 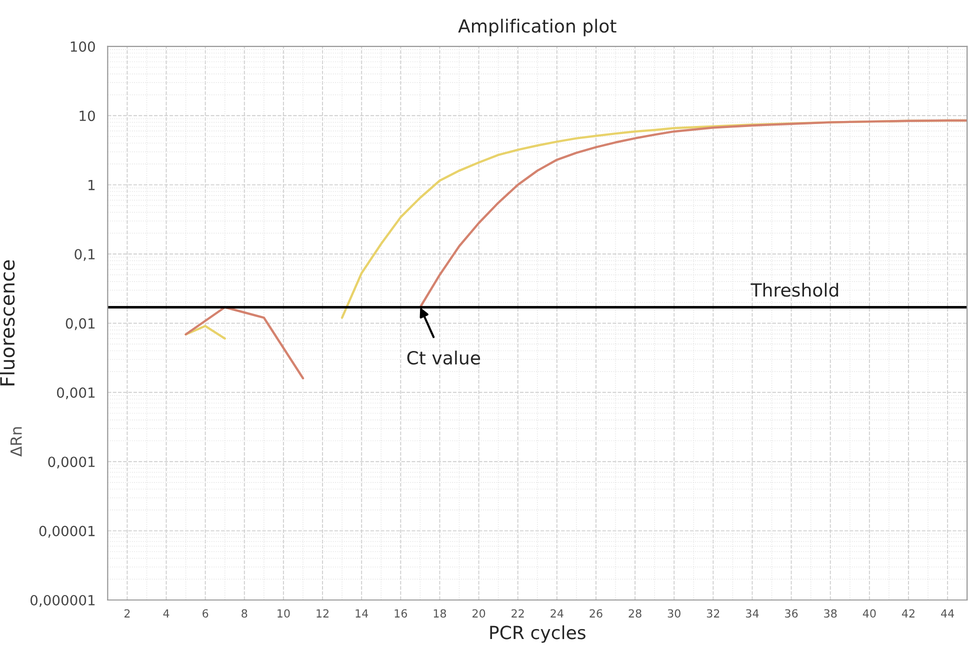 What do you see at coordinates (908, 613) in the screenshot?
I see `x-tick-label: 42` at bounding box center [908, 613].